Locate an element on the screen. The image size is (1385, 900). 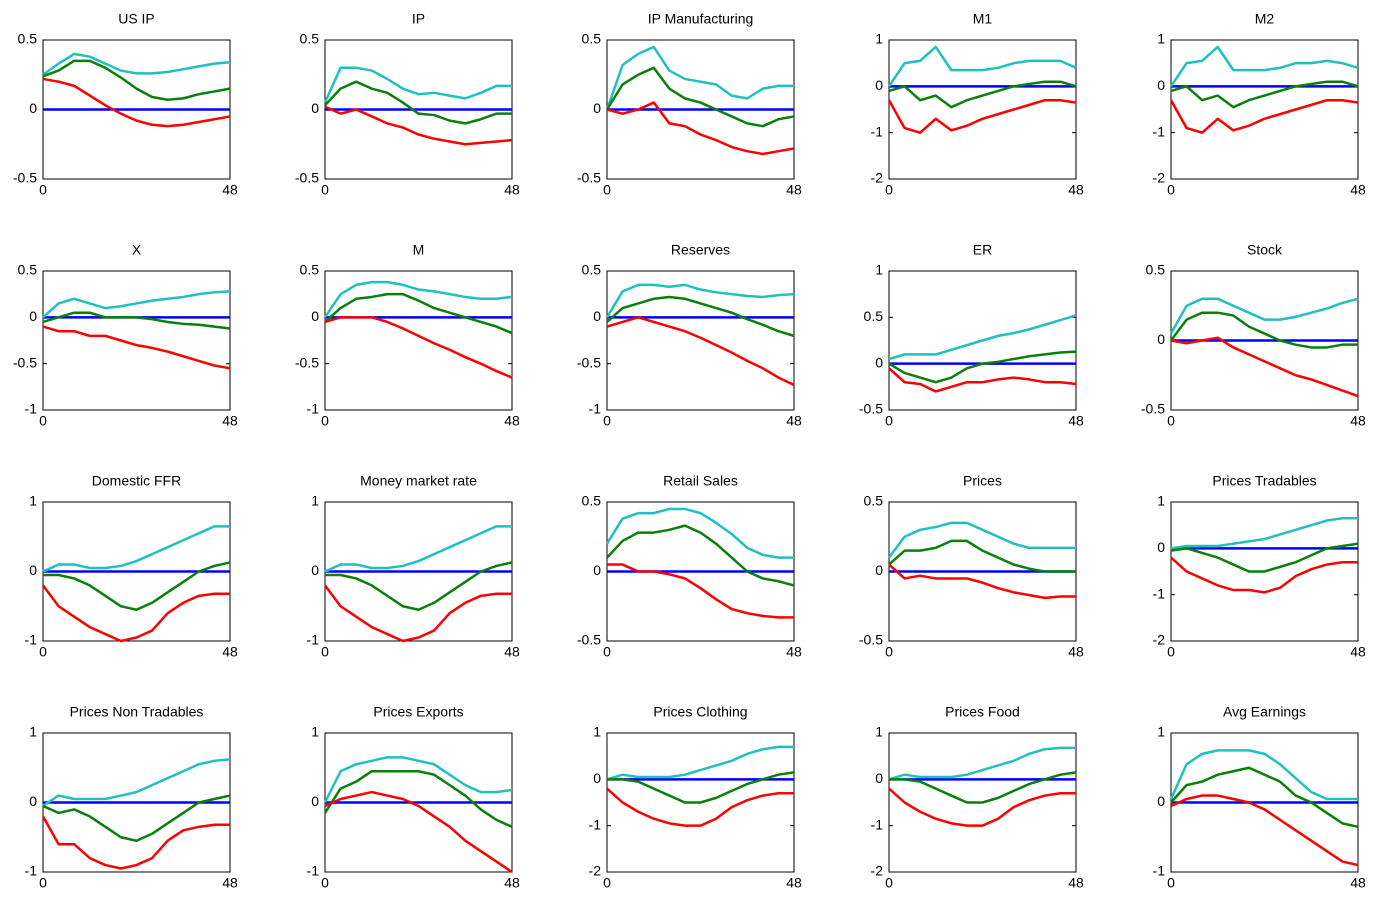
chart-title: US IP is located at coordinates (136, 19).